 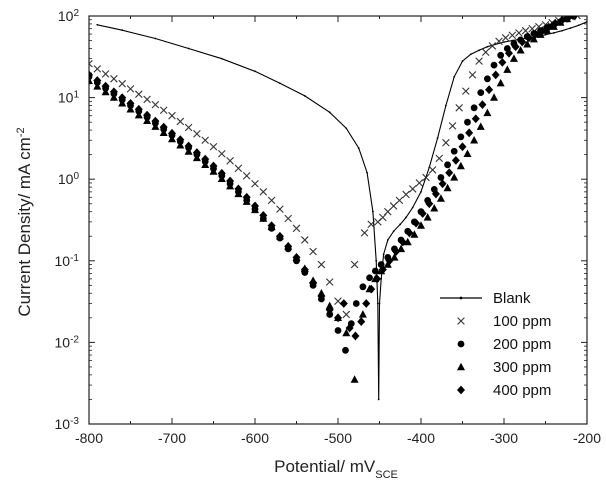 I want to click on y-axis-title-group: Current Density/ mA cm-2, so click(x=24, y=221).